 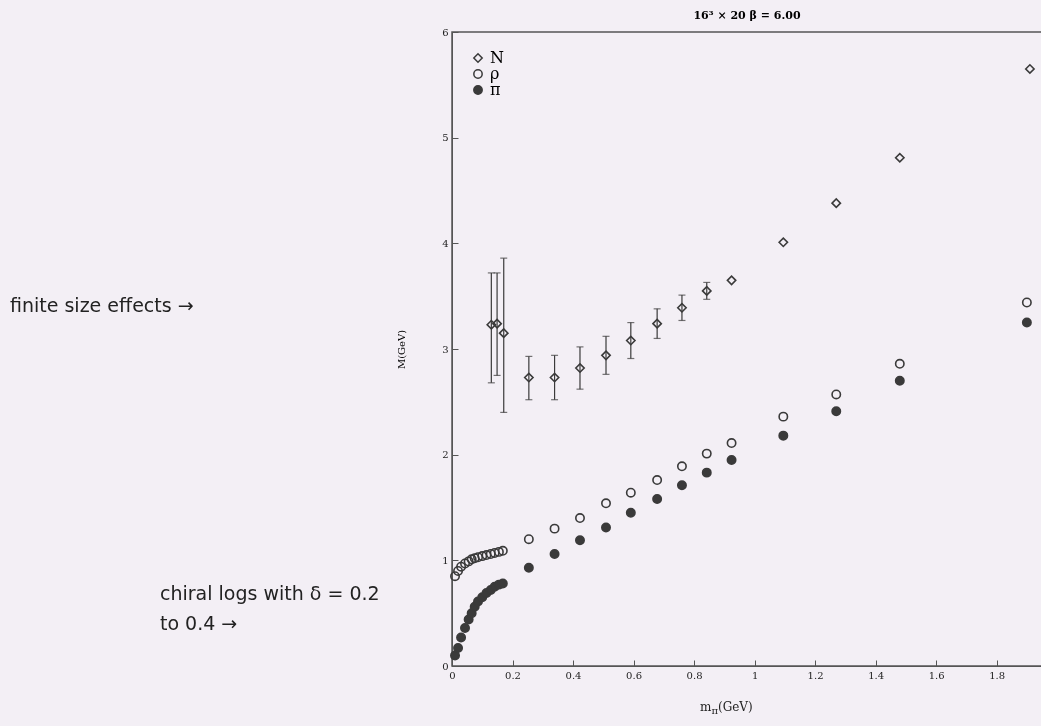 What do you see at coordinates (495, 73) in the screenshot?
I see `legend-label: ρ` at bounding box center [495, 73].